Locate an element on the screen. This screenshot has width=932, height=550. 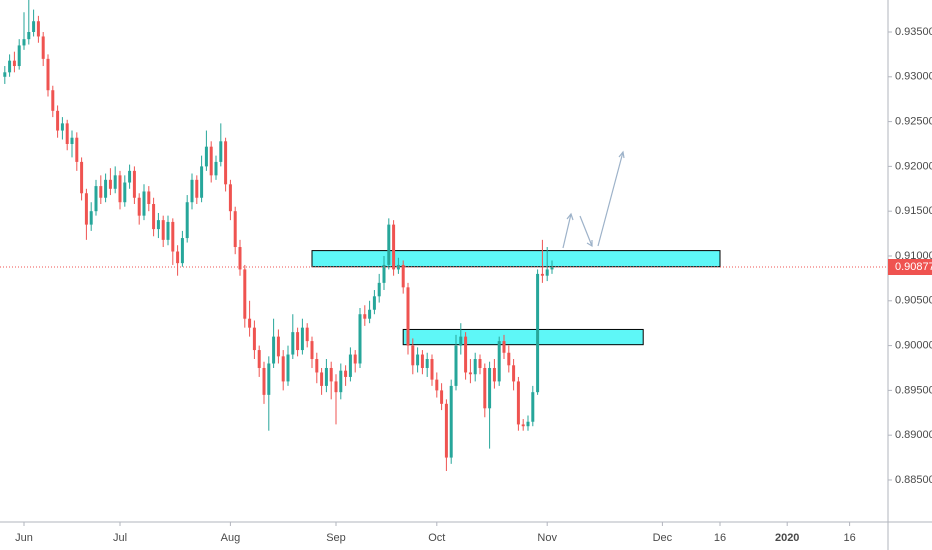
x-tick-label: Nov is located at coordinates (547, 538).